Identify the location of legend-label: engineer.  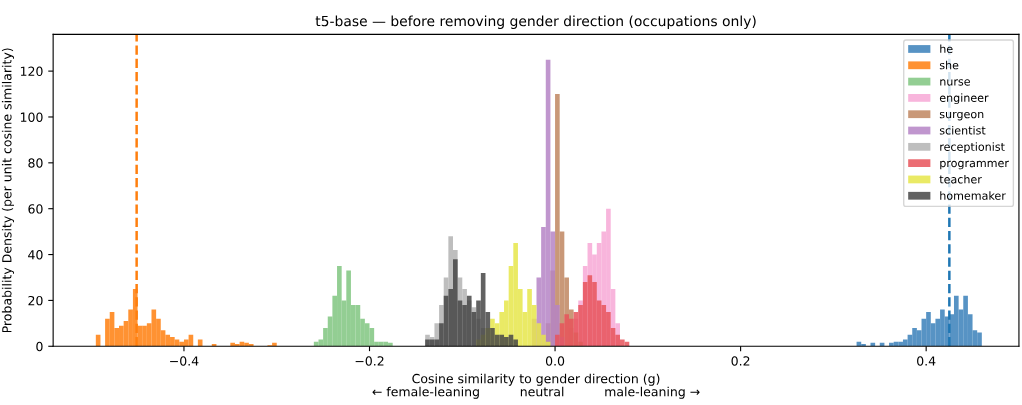
(964, 99).